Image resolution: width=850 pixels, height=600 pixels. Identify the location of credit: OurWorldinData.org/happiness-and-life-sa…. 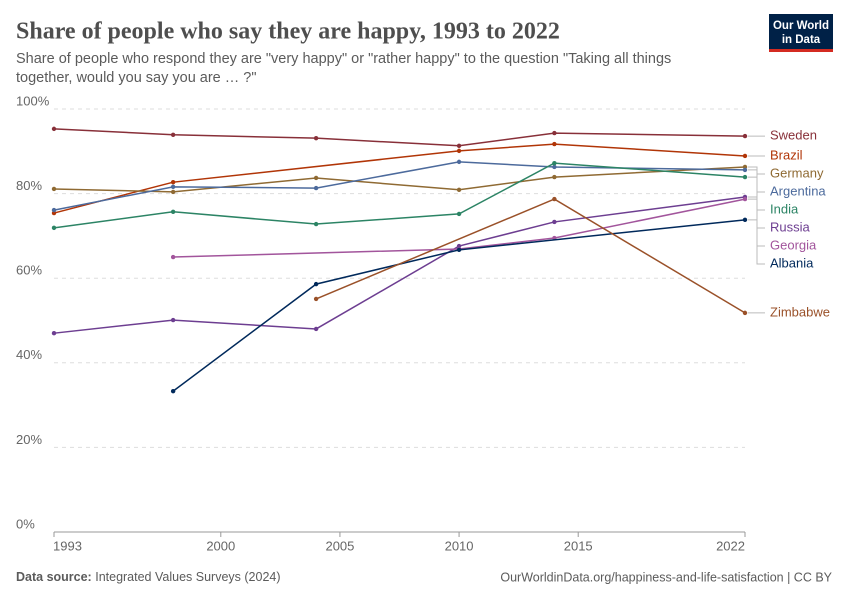
(666, 577).